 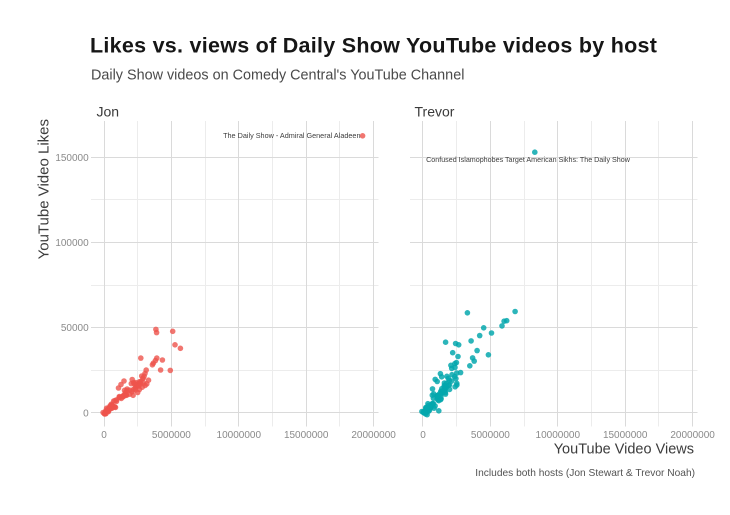 What do you see at coordinates (75, 328) in the screenshot?
I see `svg-text: 50000` at bounding box center [75, 328].